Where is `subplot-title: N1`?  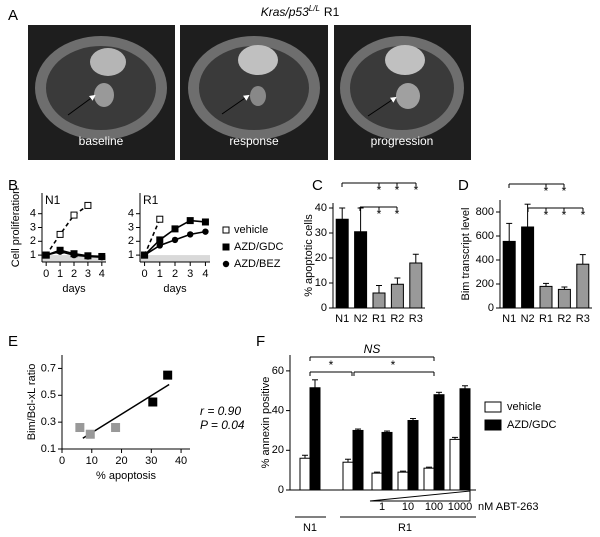 subplot-title: N1 is located at coordinates (53, 200).